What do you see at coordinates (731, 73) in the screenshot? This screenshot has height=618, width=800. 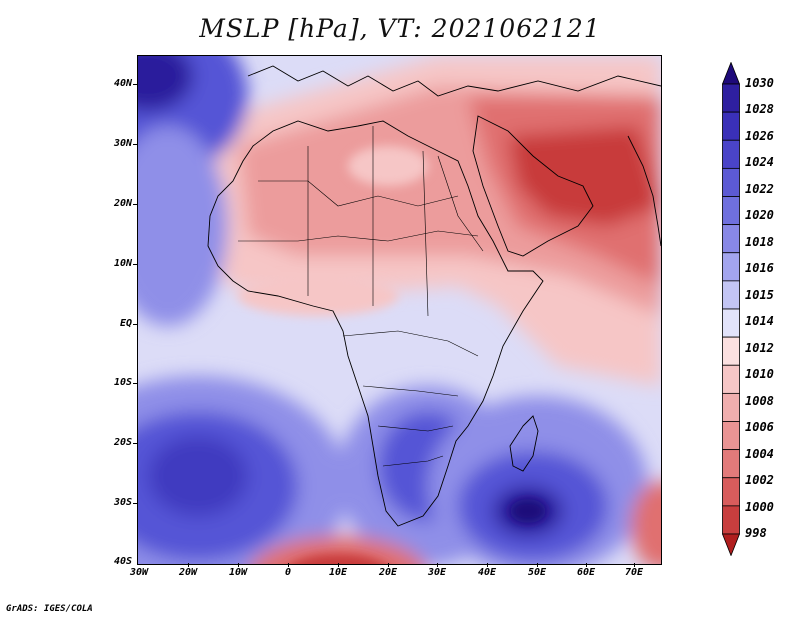 I see `colorbar-top-arrow` at bounding box center [731, 73].